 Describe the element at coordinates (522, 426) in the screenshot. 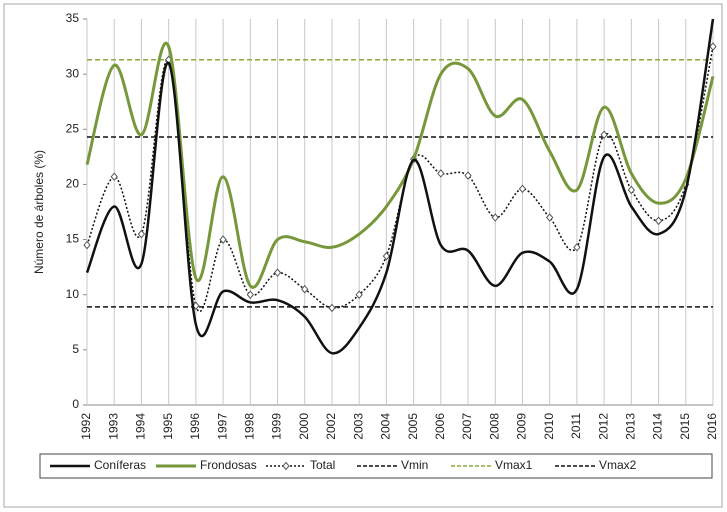

I see `x-tick-label: 2009` at that location.